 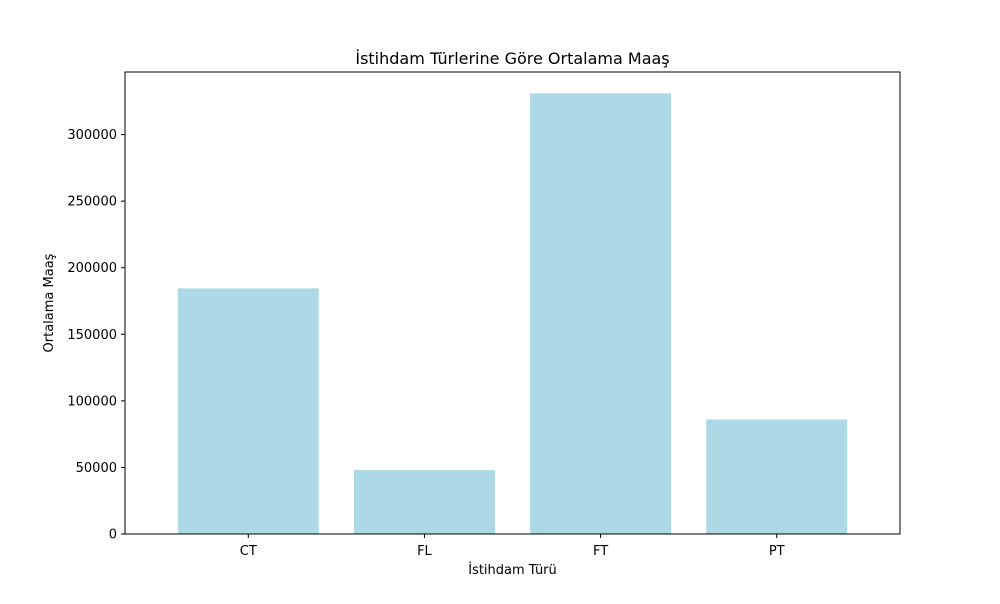 I want to click on bar-ft, so click(x=601, y=313).